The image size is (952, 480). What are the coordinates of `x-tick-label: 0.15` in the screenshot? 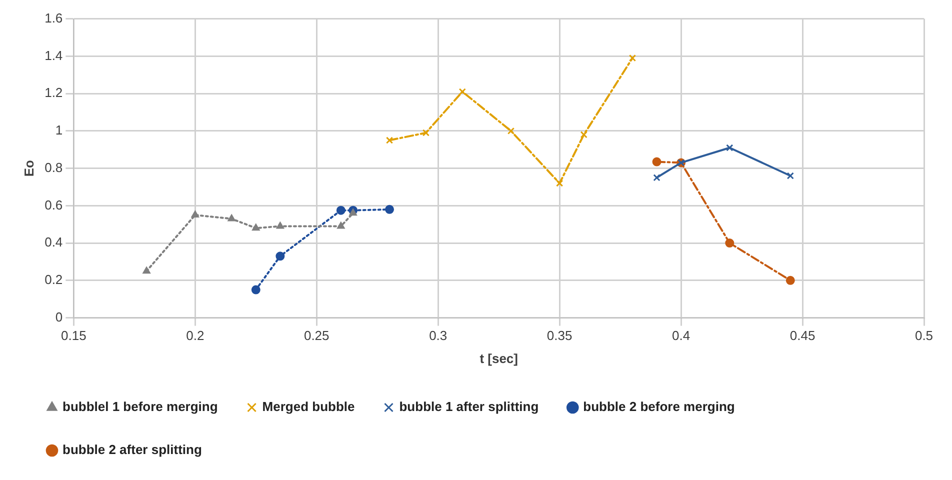 It's located at (73, 336).